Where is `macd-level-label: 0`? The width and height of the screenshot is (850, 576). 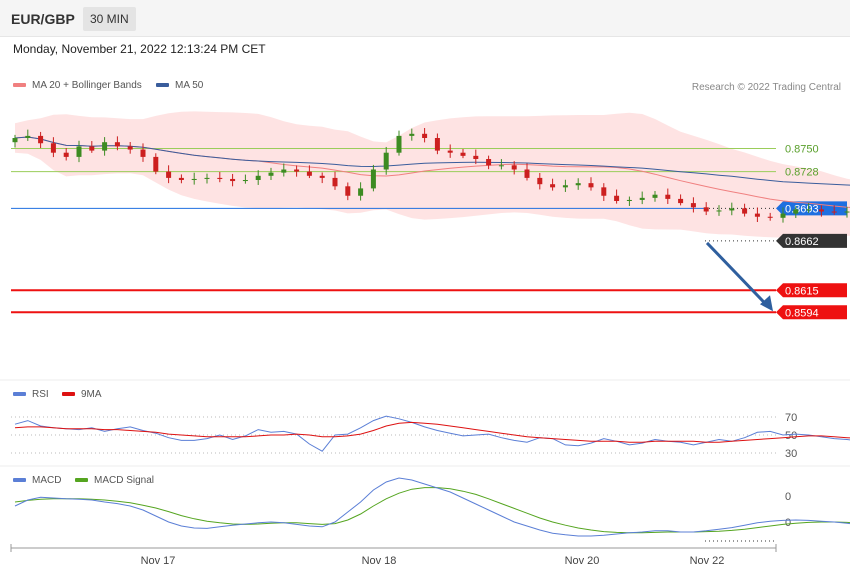
macd-level-label: 0 is located at coordinates (788, 497).